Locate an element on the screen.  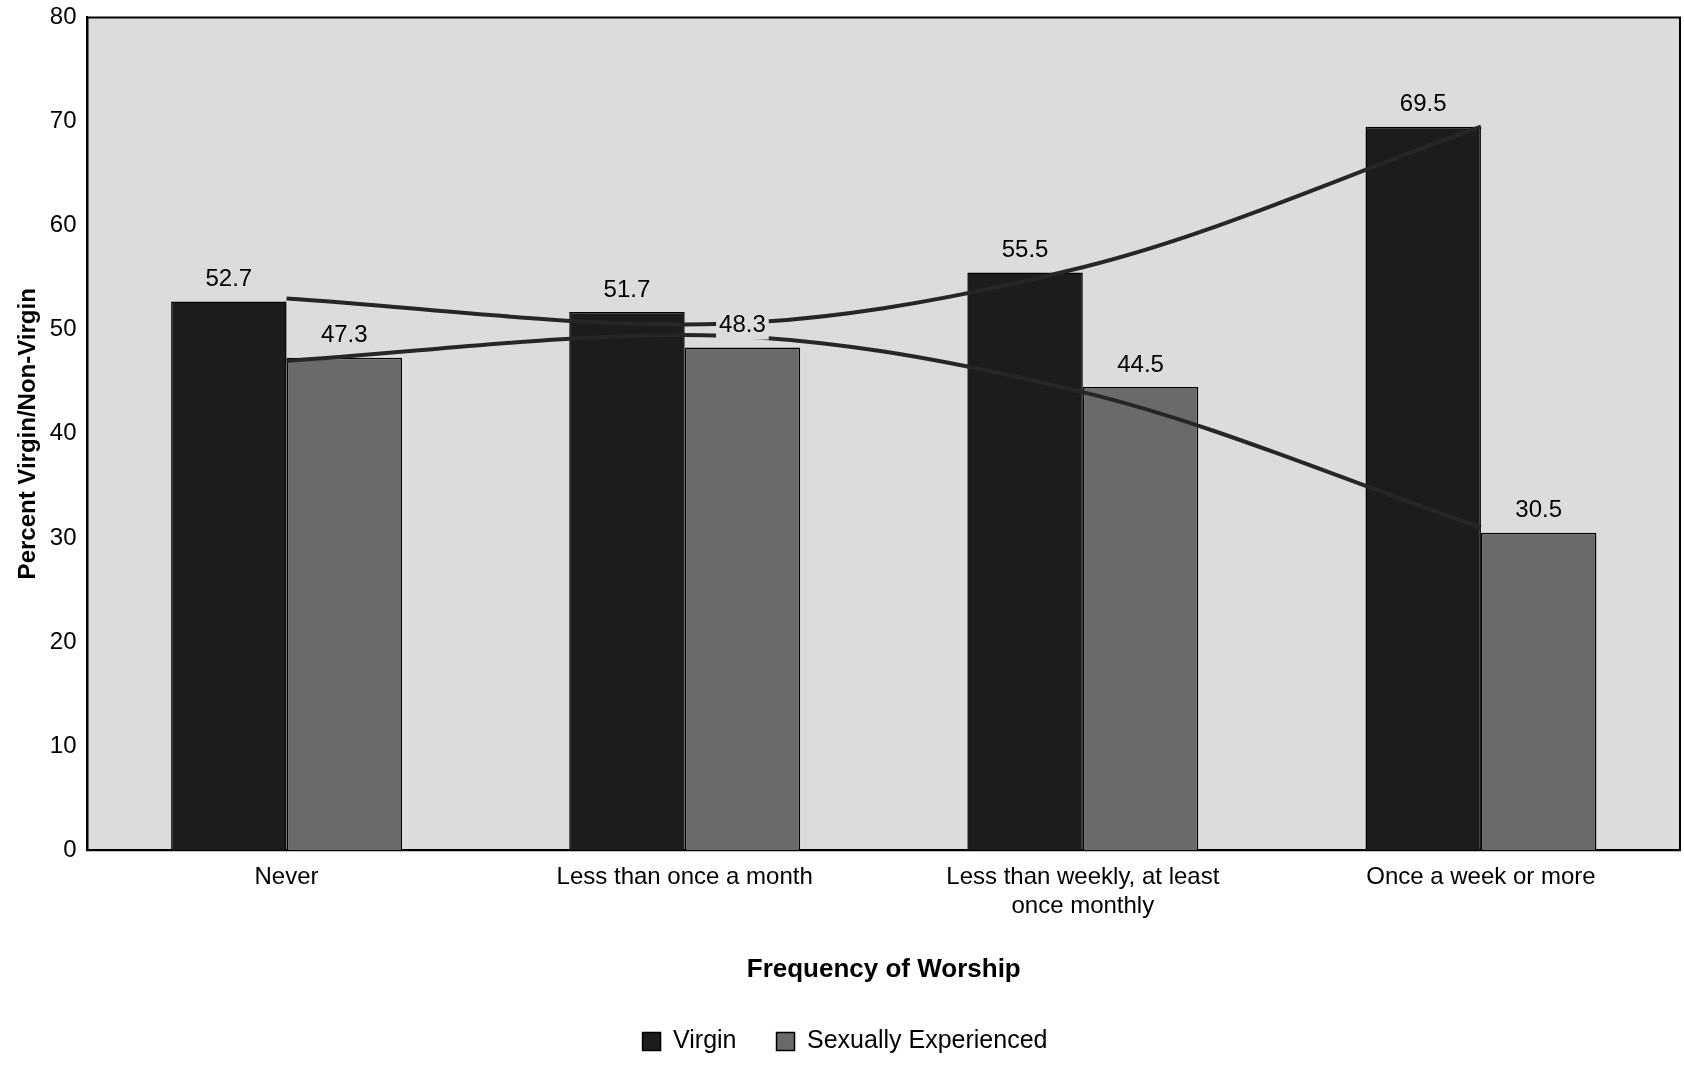
data-label: 47.3 is located at coordinates (344, 334).